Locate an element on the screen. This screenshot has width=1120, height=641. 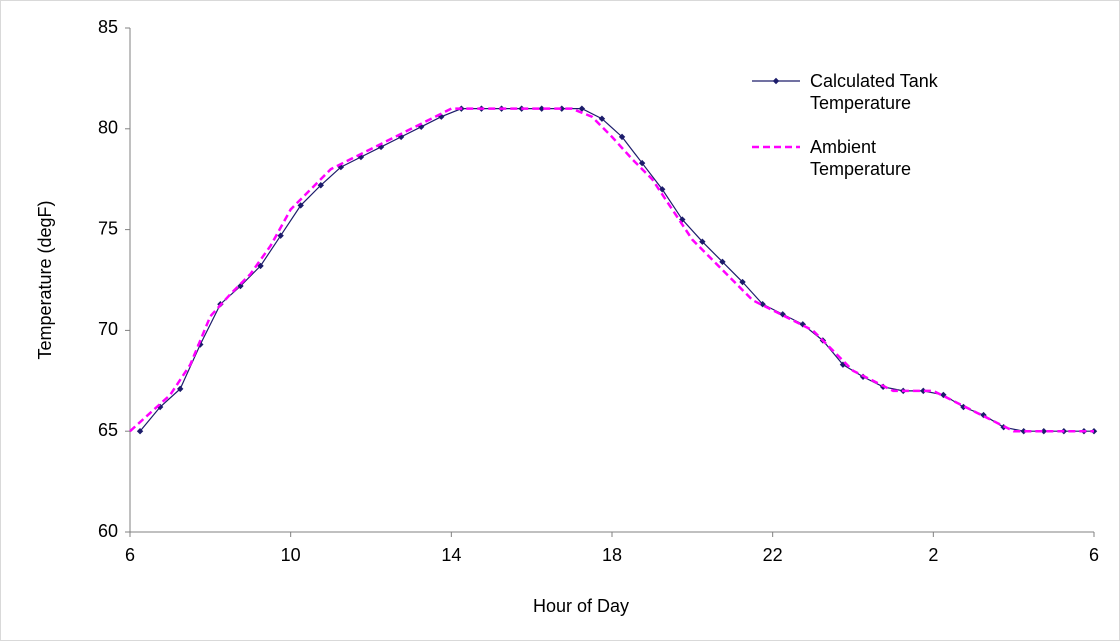
y-tick-label: 65 is located at coordinates (108, 430).